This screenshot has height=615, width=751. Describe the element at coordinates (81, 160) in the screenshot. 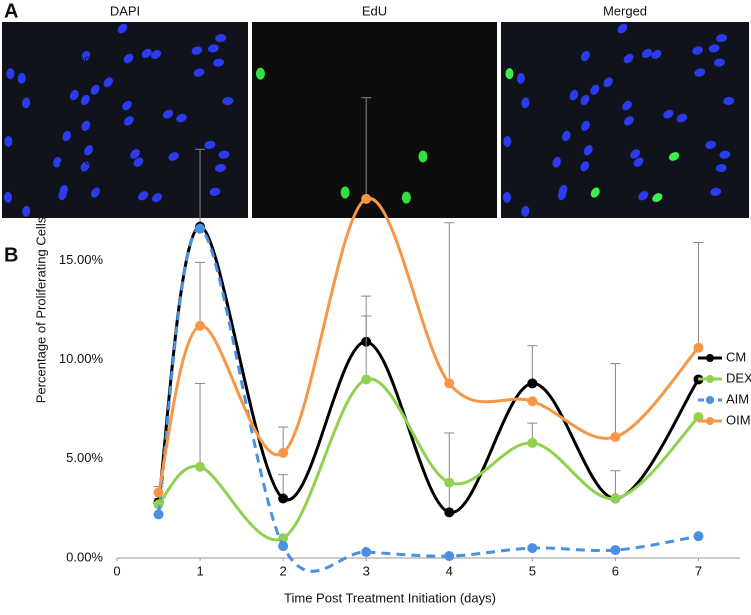

I see `y-tick-label: 20.00%` at that location.